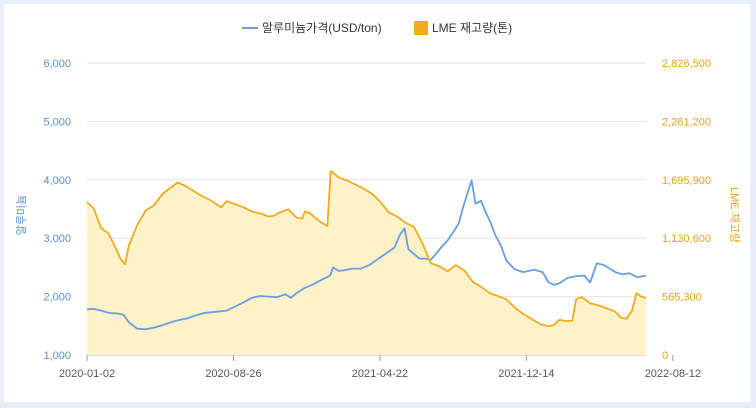 The image size is (756, 408). I want to click on x-tick-label: 2020-01-02, so click(87, 374).